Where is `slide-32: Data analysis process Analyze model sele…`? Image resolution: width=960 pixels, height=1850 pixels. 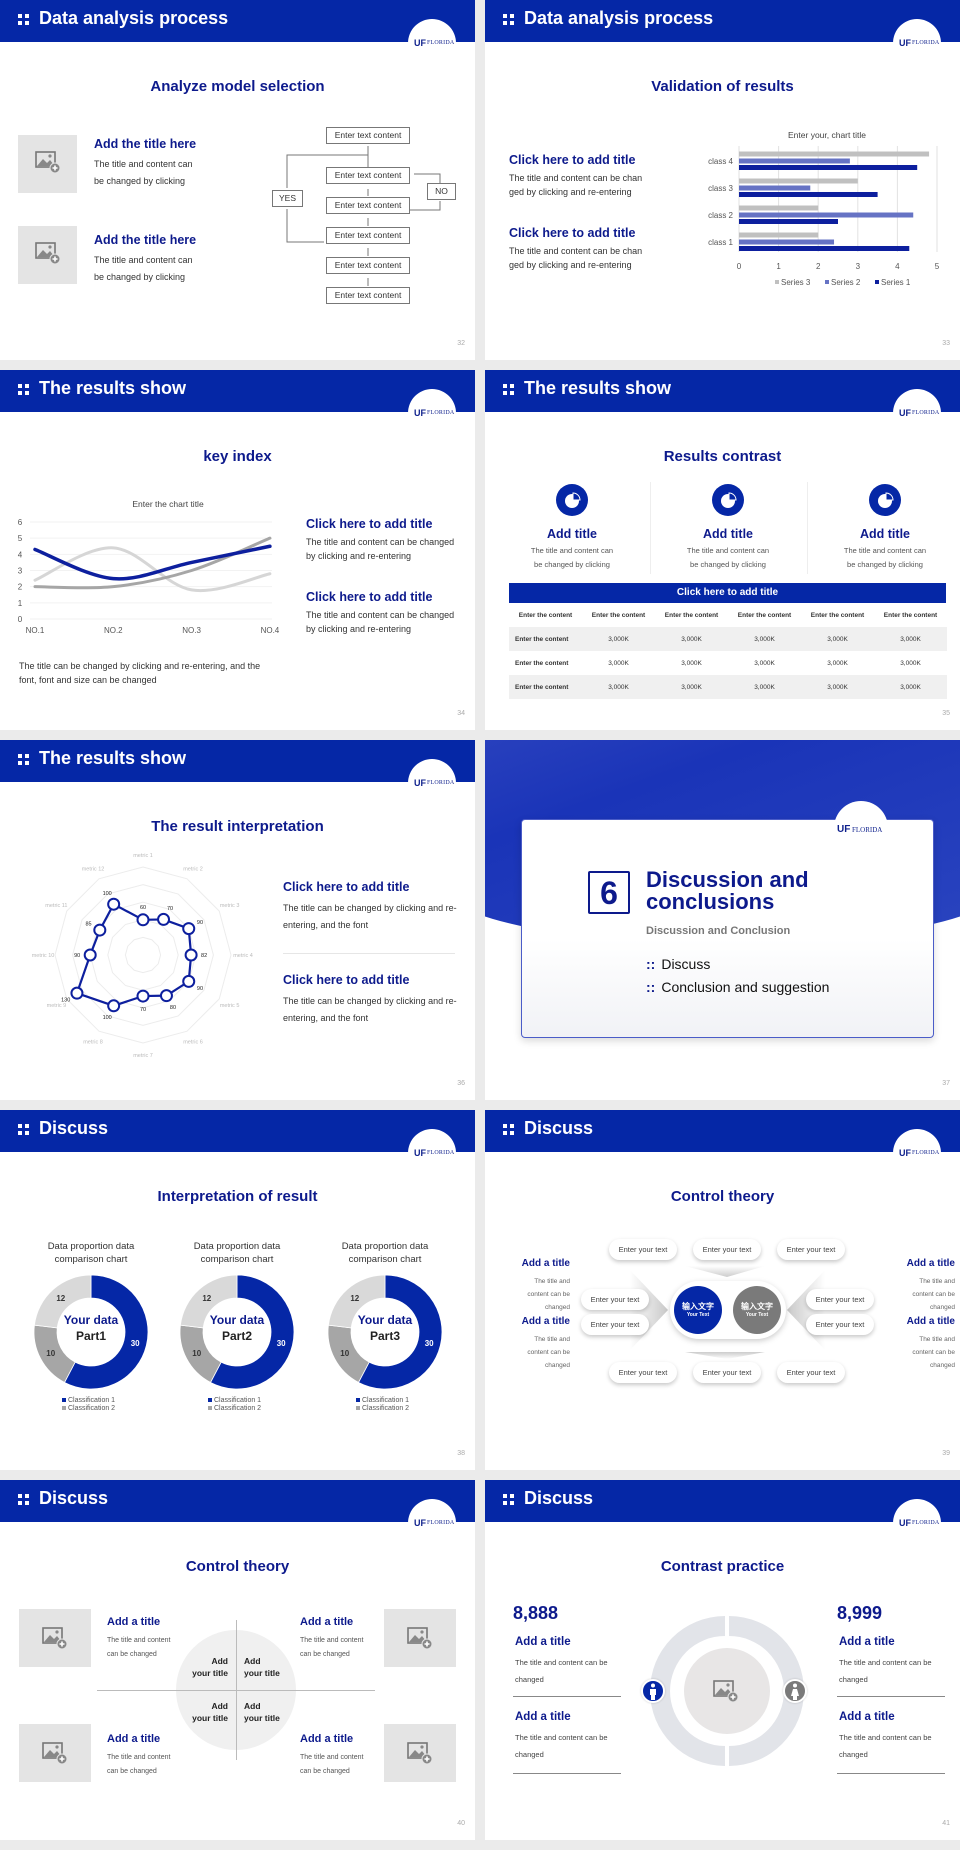
slide-32: Data analysis process Analyze model sele… is located at coordinates (237, 180).